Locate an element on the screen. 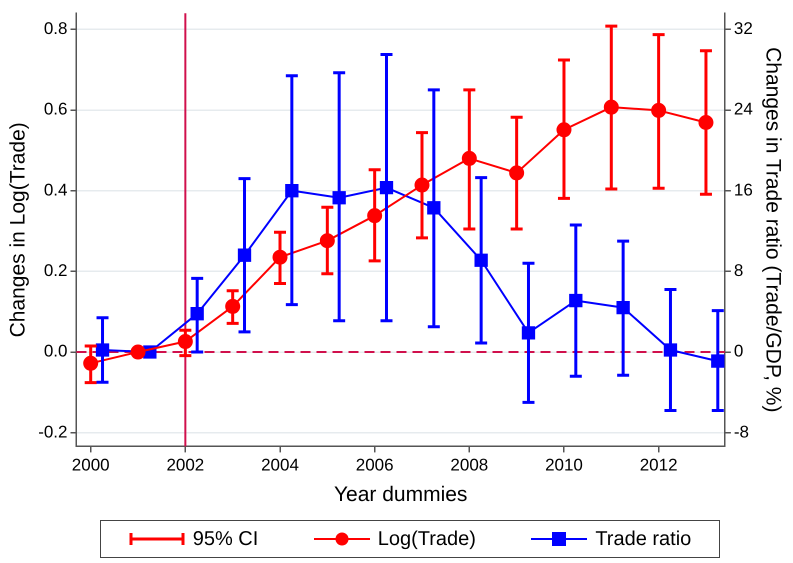  x-tick-label: 2002 is located at coordinates (185, 464).